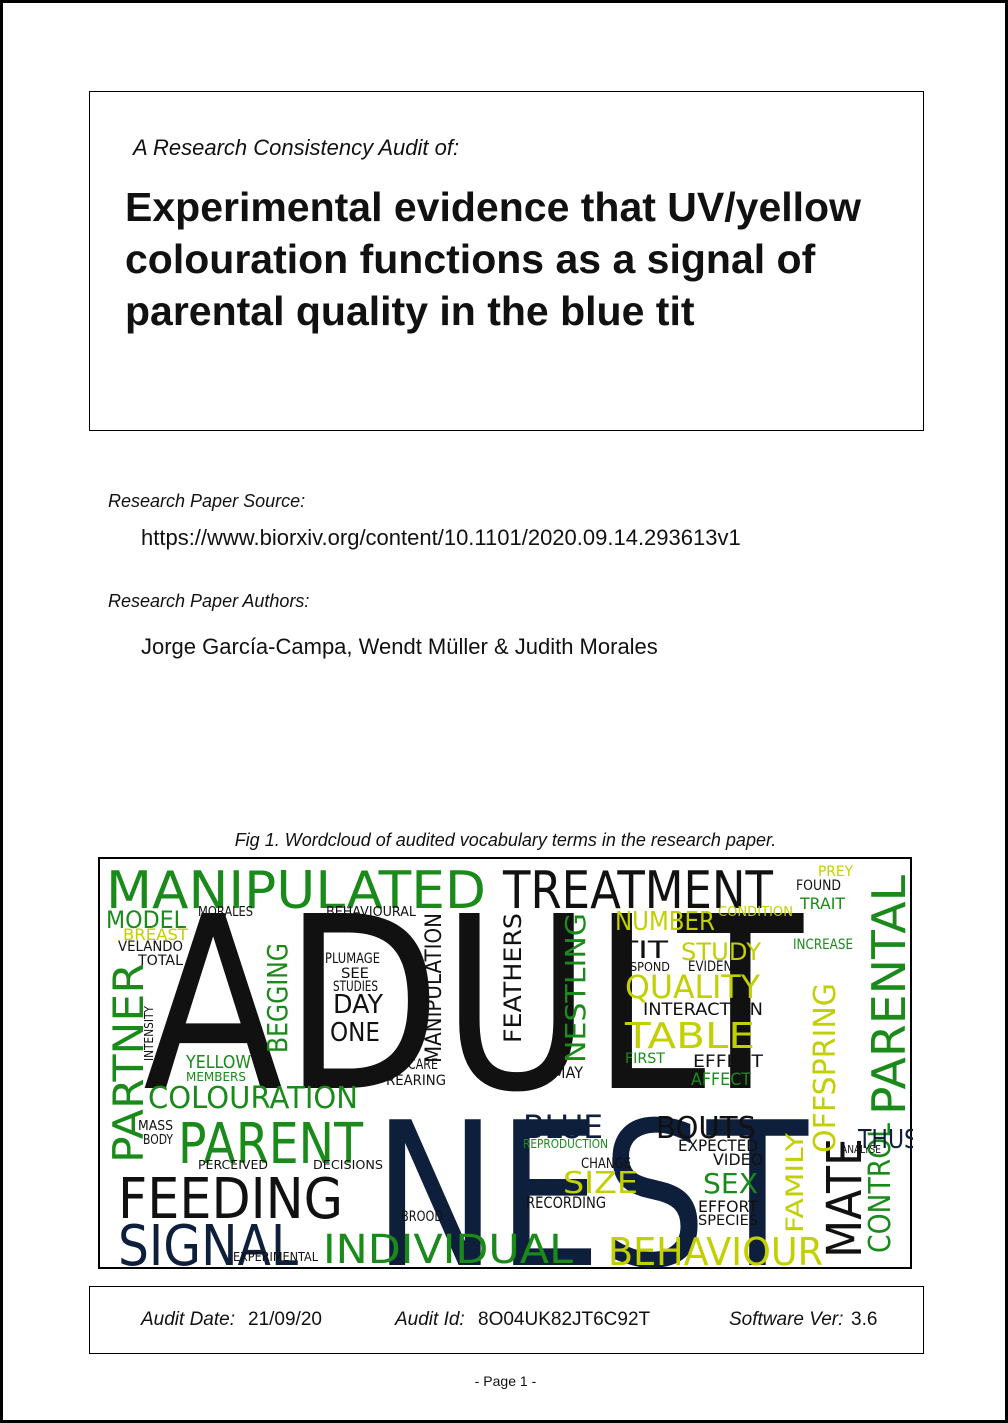  I want to click on cloud-word: BROOD, so click(422, 1217).